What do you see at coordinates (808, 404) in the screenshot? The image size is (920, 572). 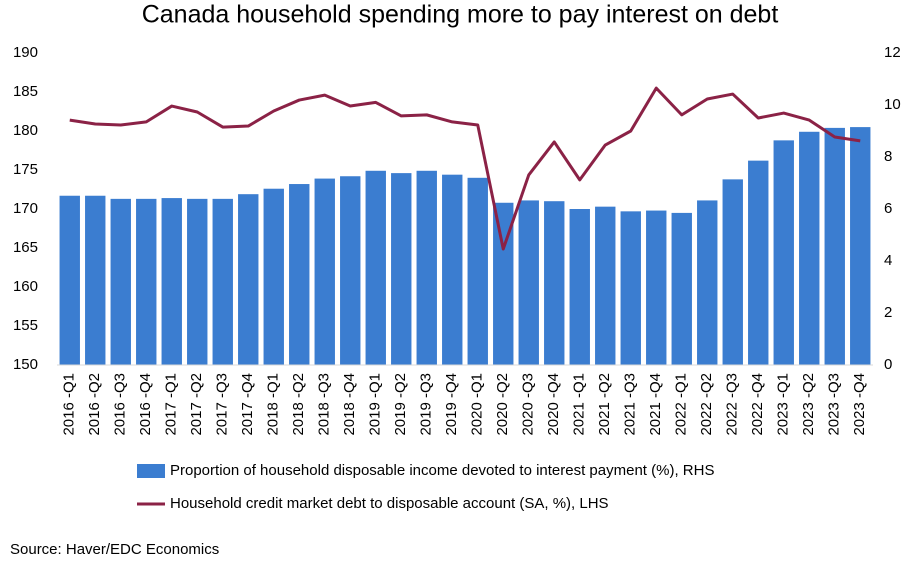 I see `x-tick-label: 2023 -Q2` at bounding box center [808, 404].